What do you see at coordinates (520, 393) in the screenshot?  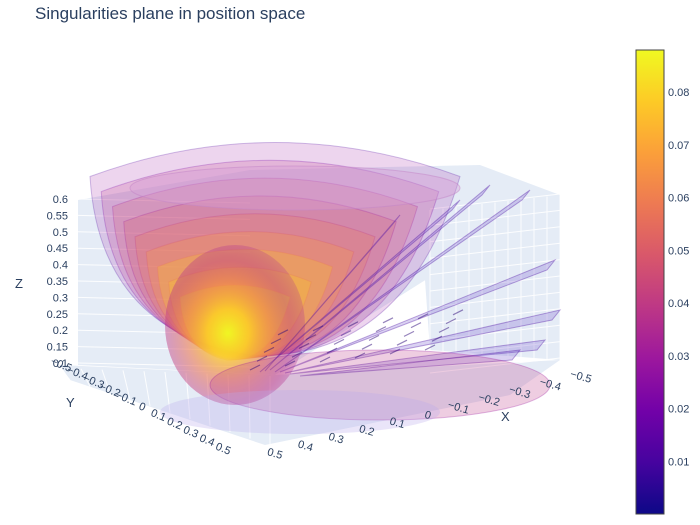 I see `x-tick-label: −0.3` at bounding box center [520, 393].